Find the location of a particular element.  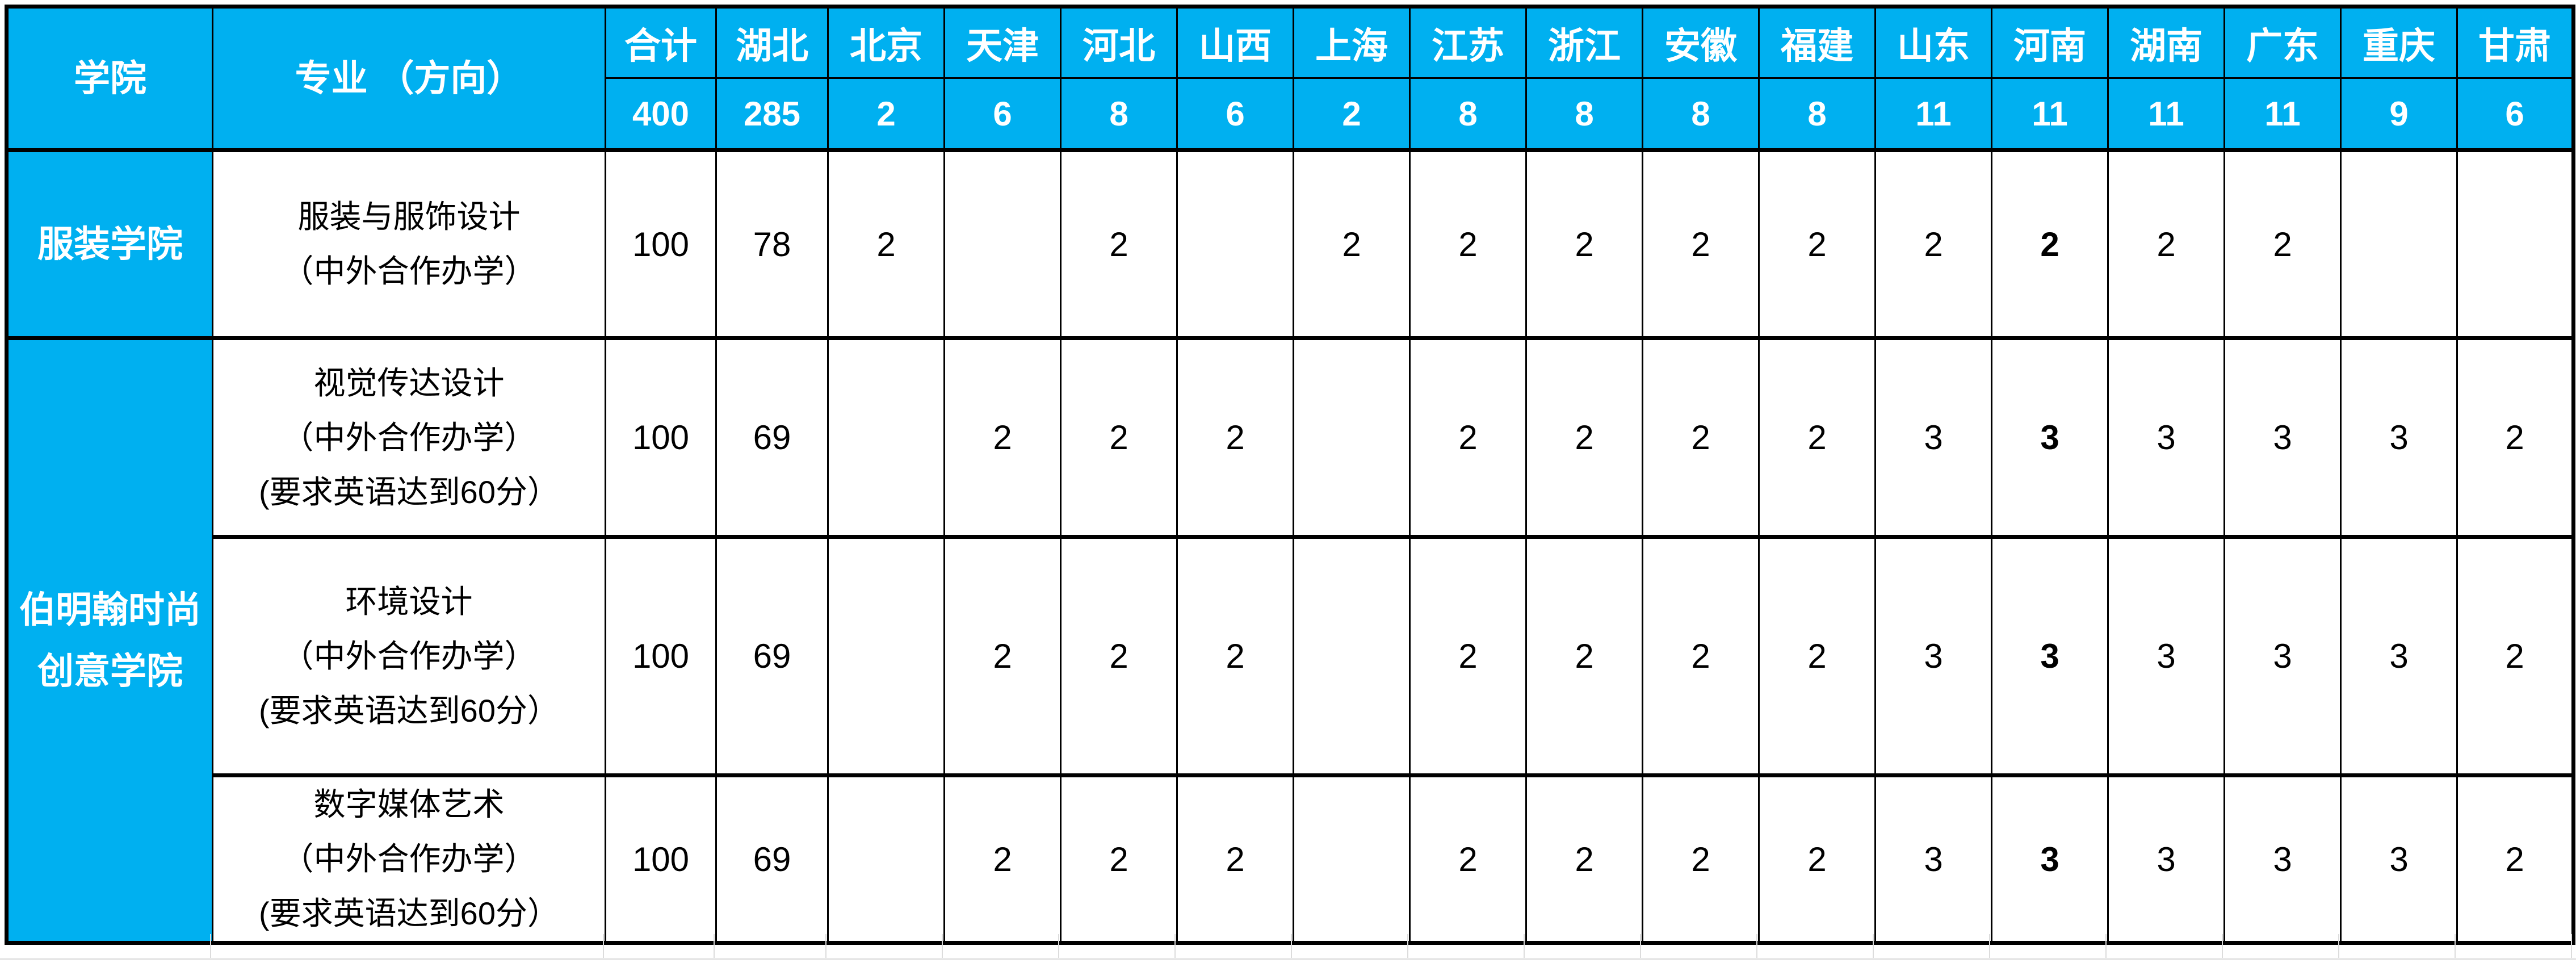

quota-cell: 6 is located at coordinates (2515, 114).